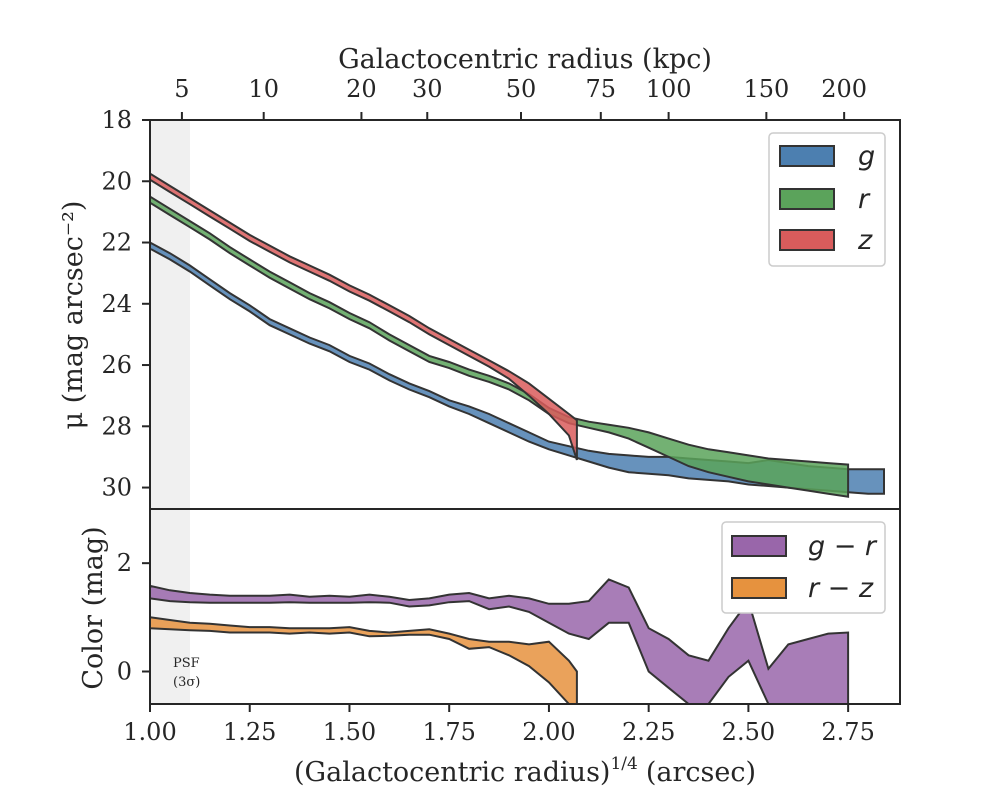  I want to click on y-tick-label: 24, so click(116, 304).